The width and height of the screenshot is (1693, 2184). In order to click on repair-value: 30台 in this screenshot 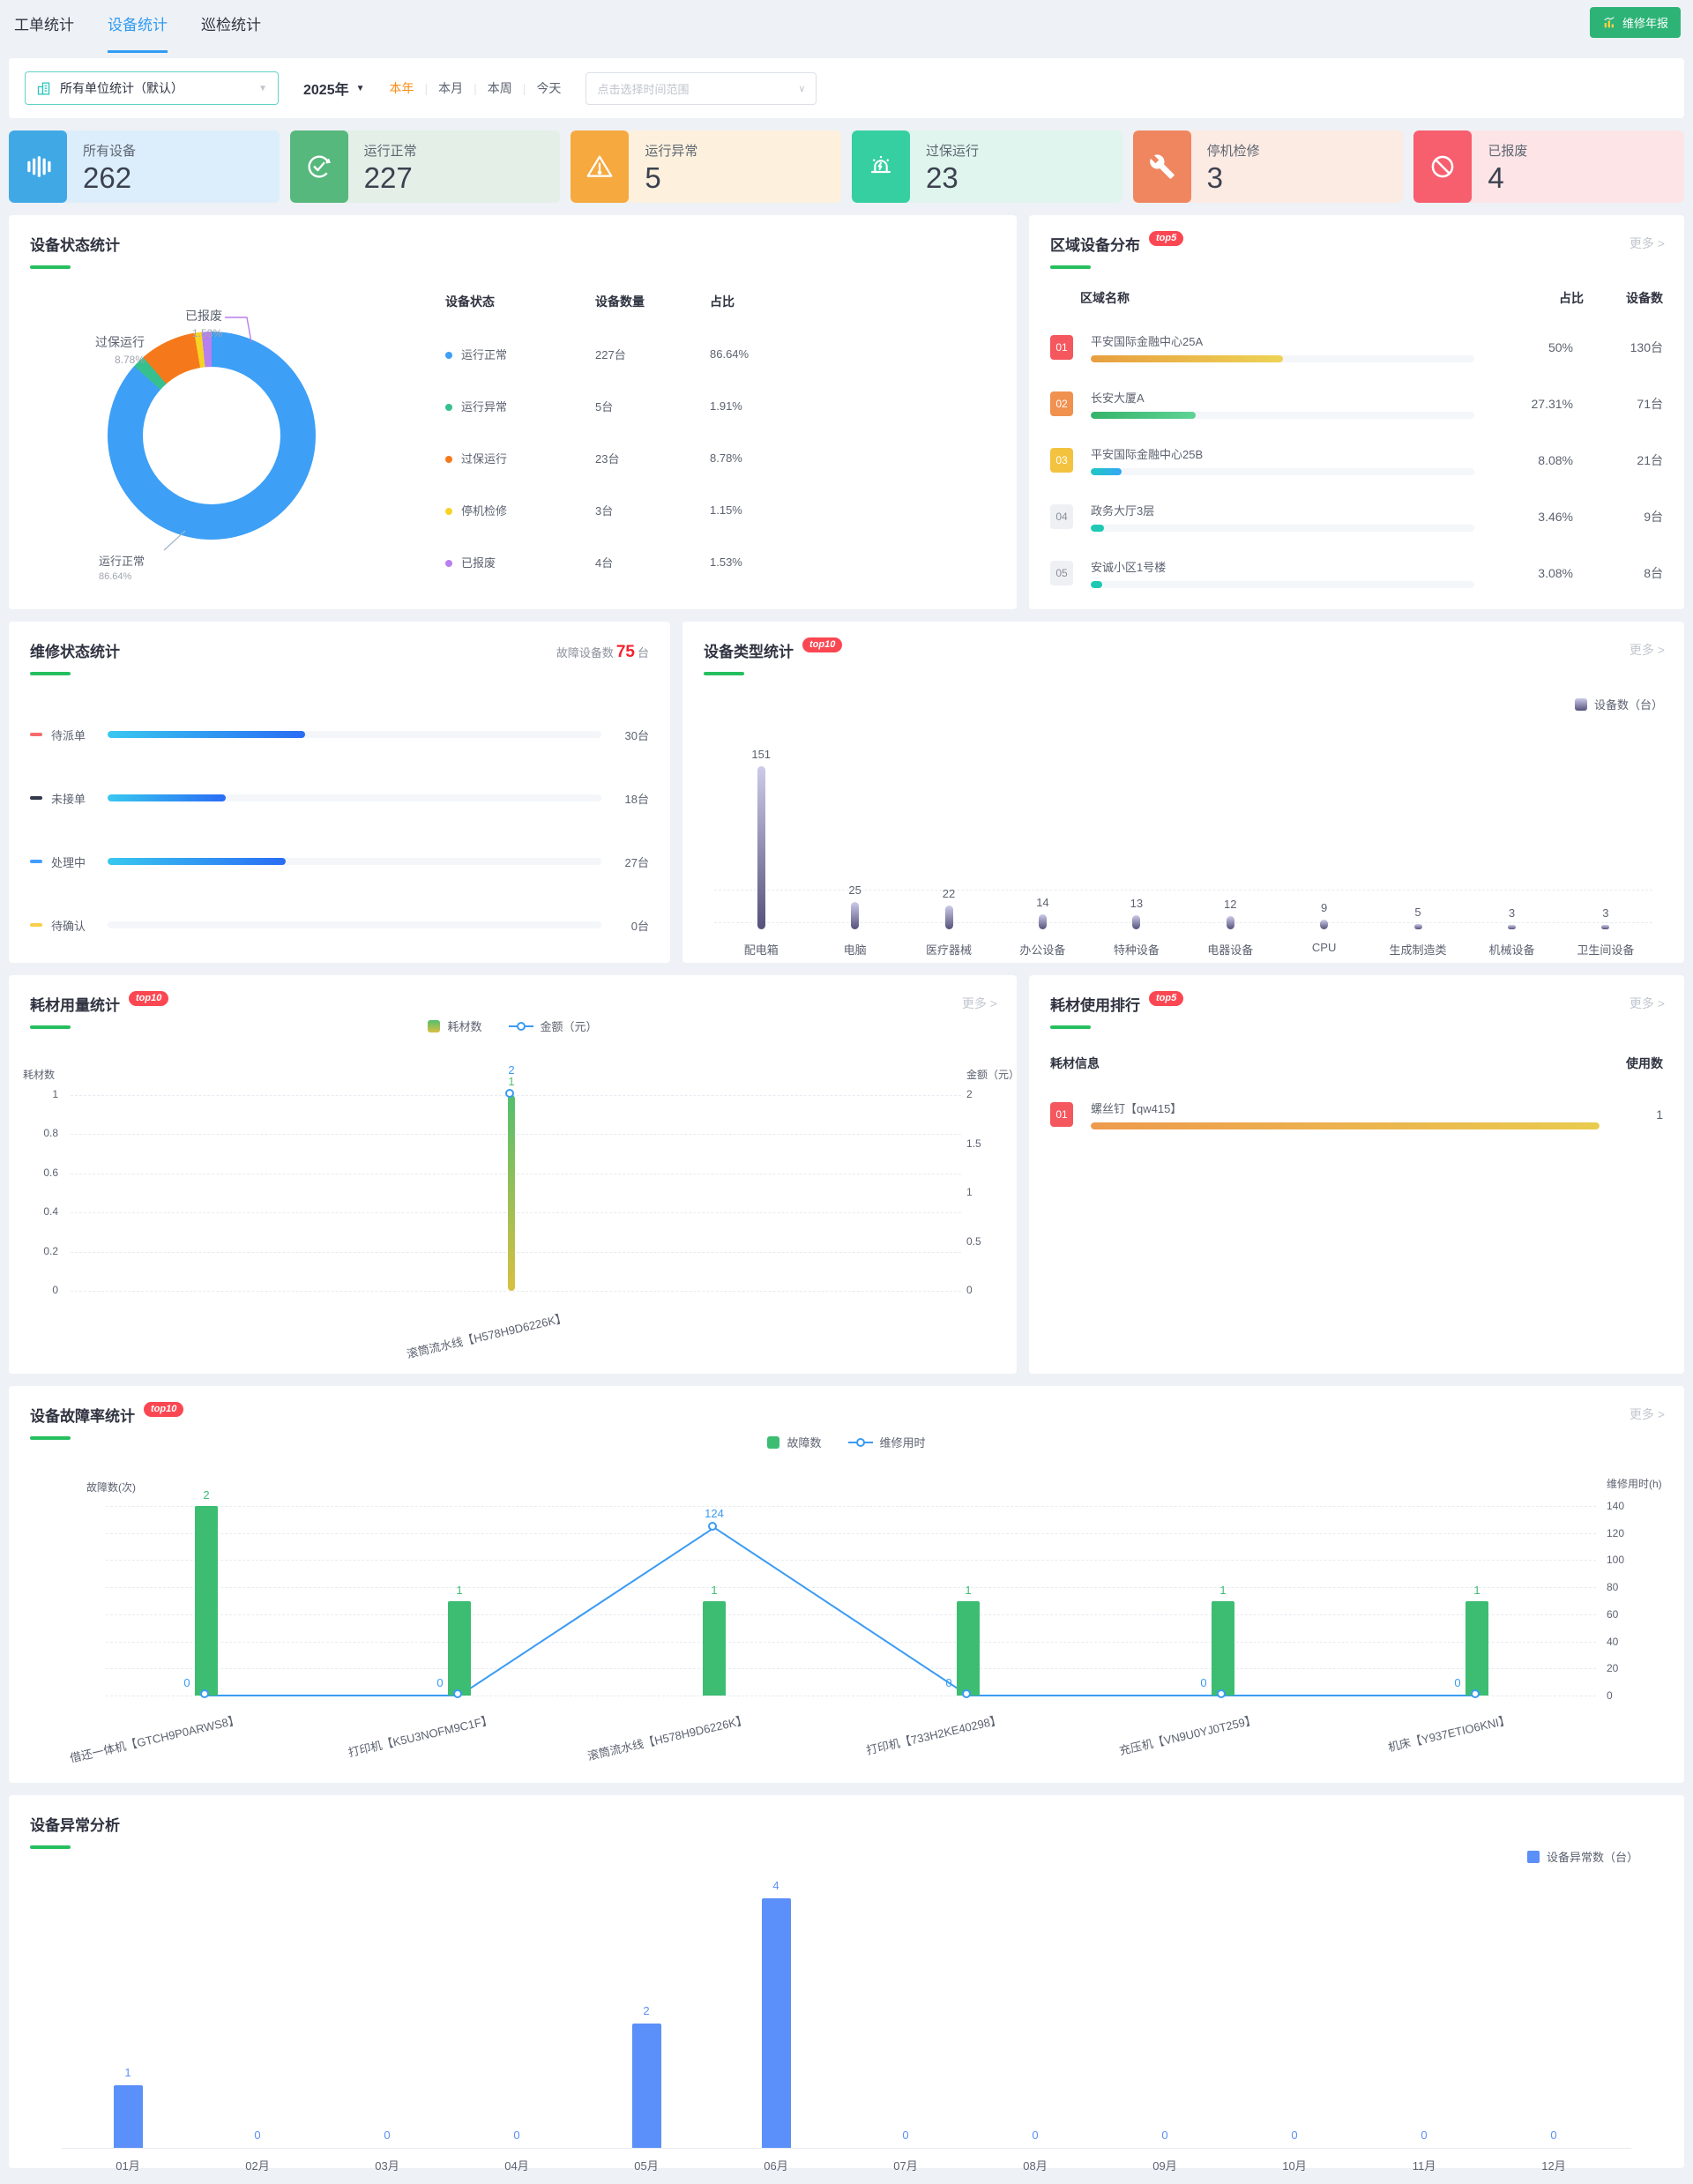, I will do `click(636, 735)`.